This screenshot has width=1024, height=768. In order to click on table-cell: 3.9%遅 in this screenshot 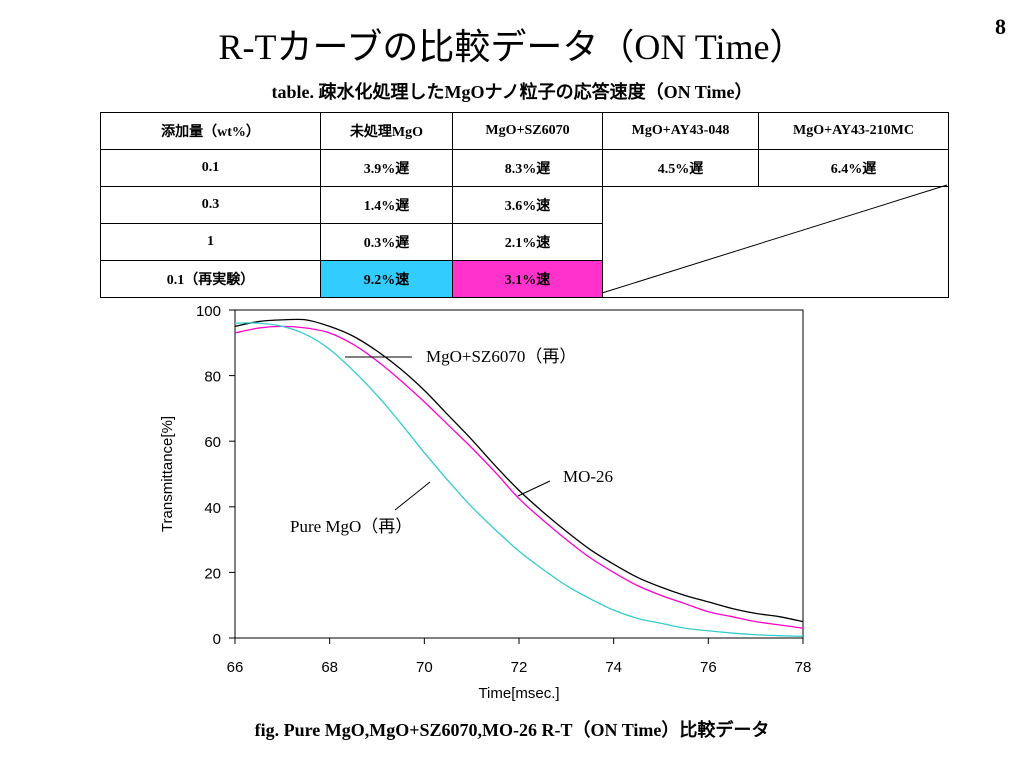, I will do `click(386, 168)`.